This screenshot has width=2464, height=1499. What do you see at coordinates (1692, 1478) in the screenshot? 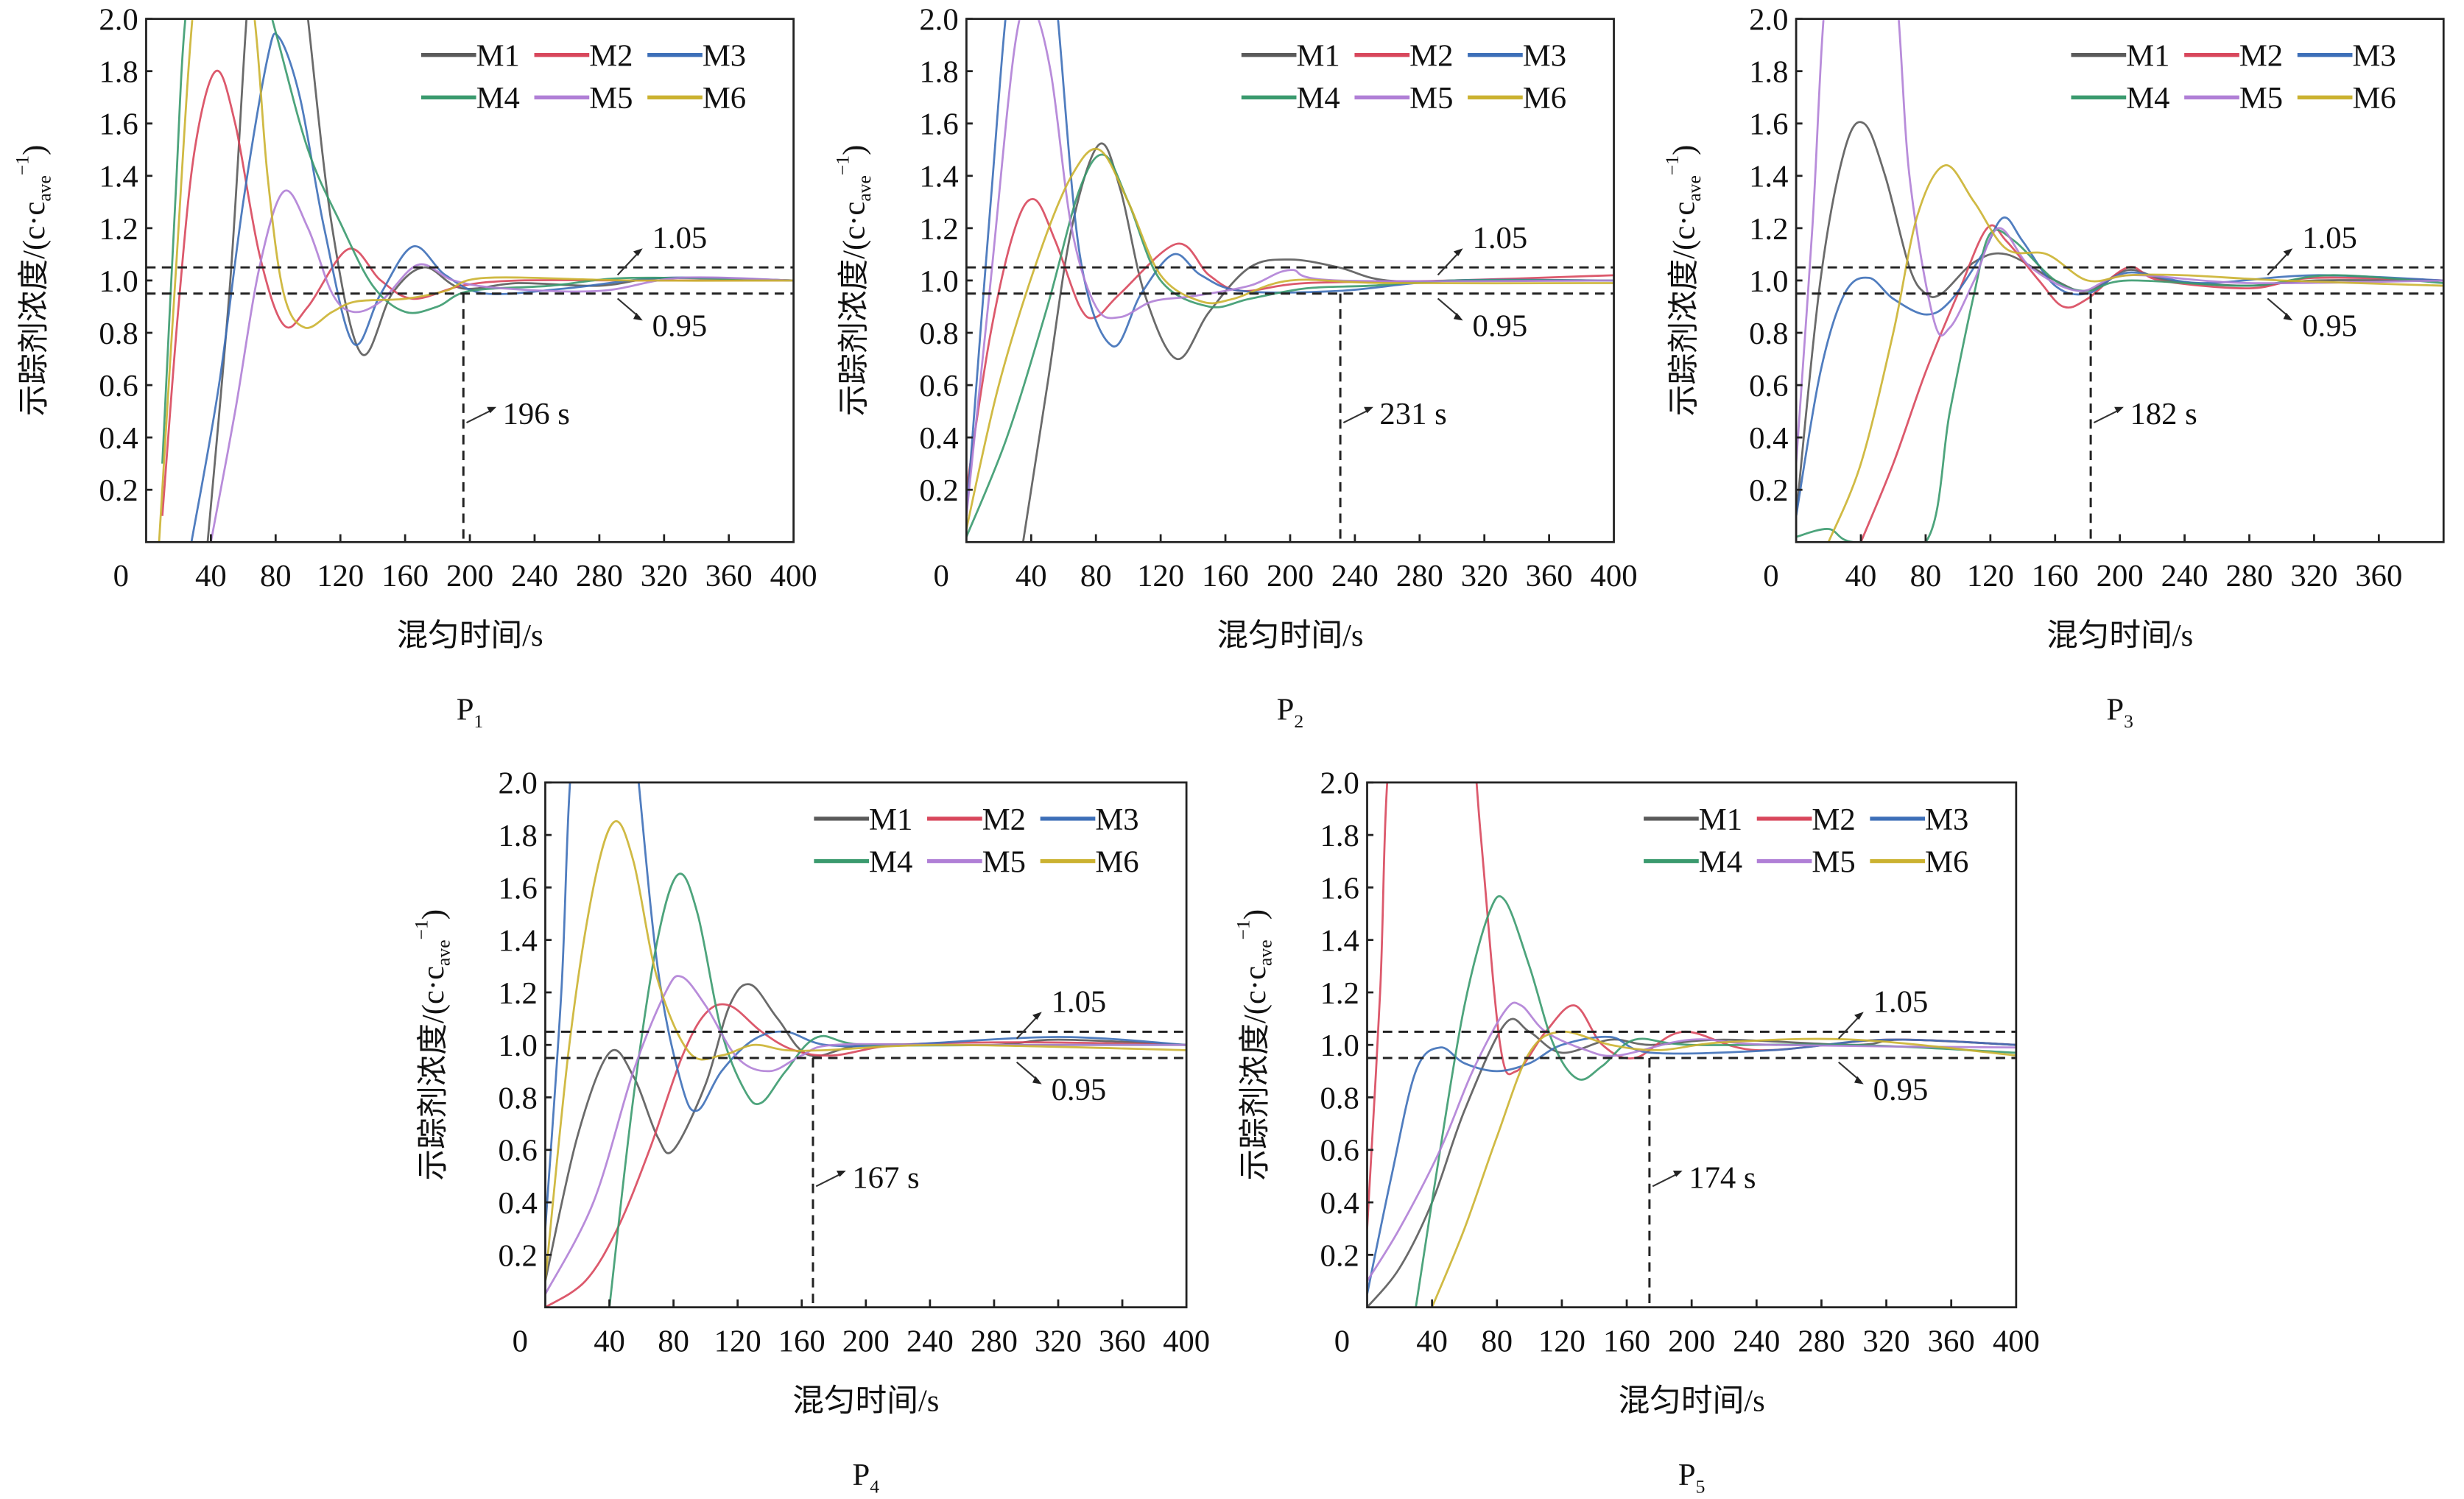
I see `panel-caption: P5` at bounding box center [1692, 1478].